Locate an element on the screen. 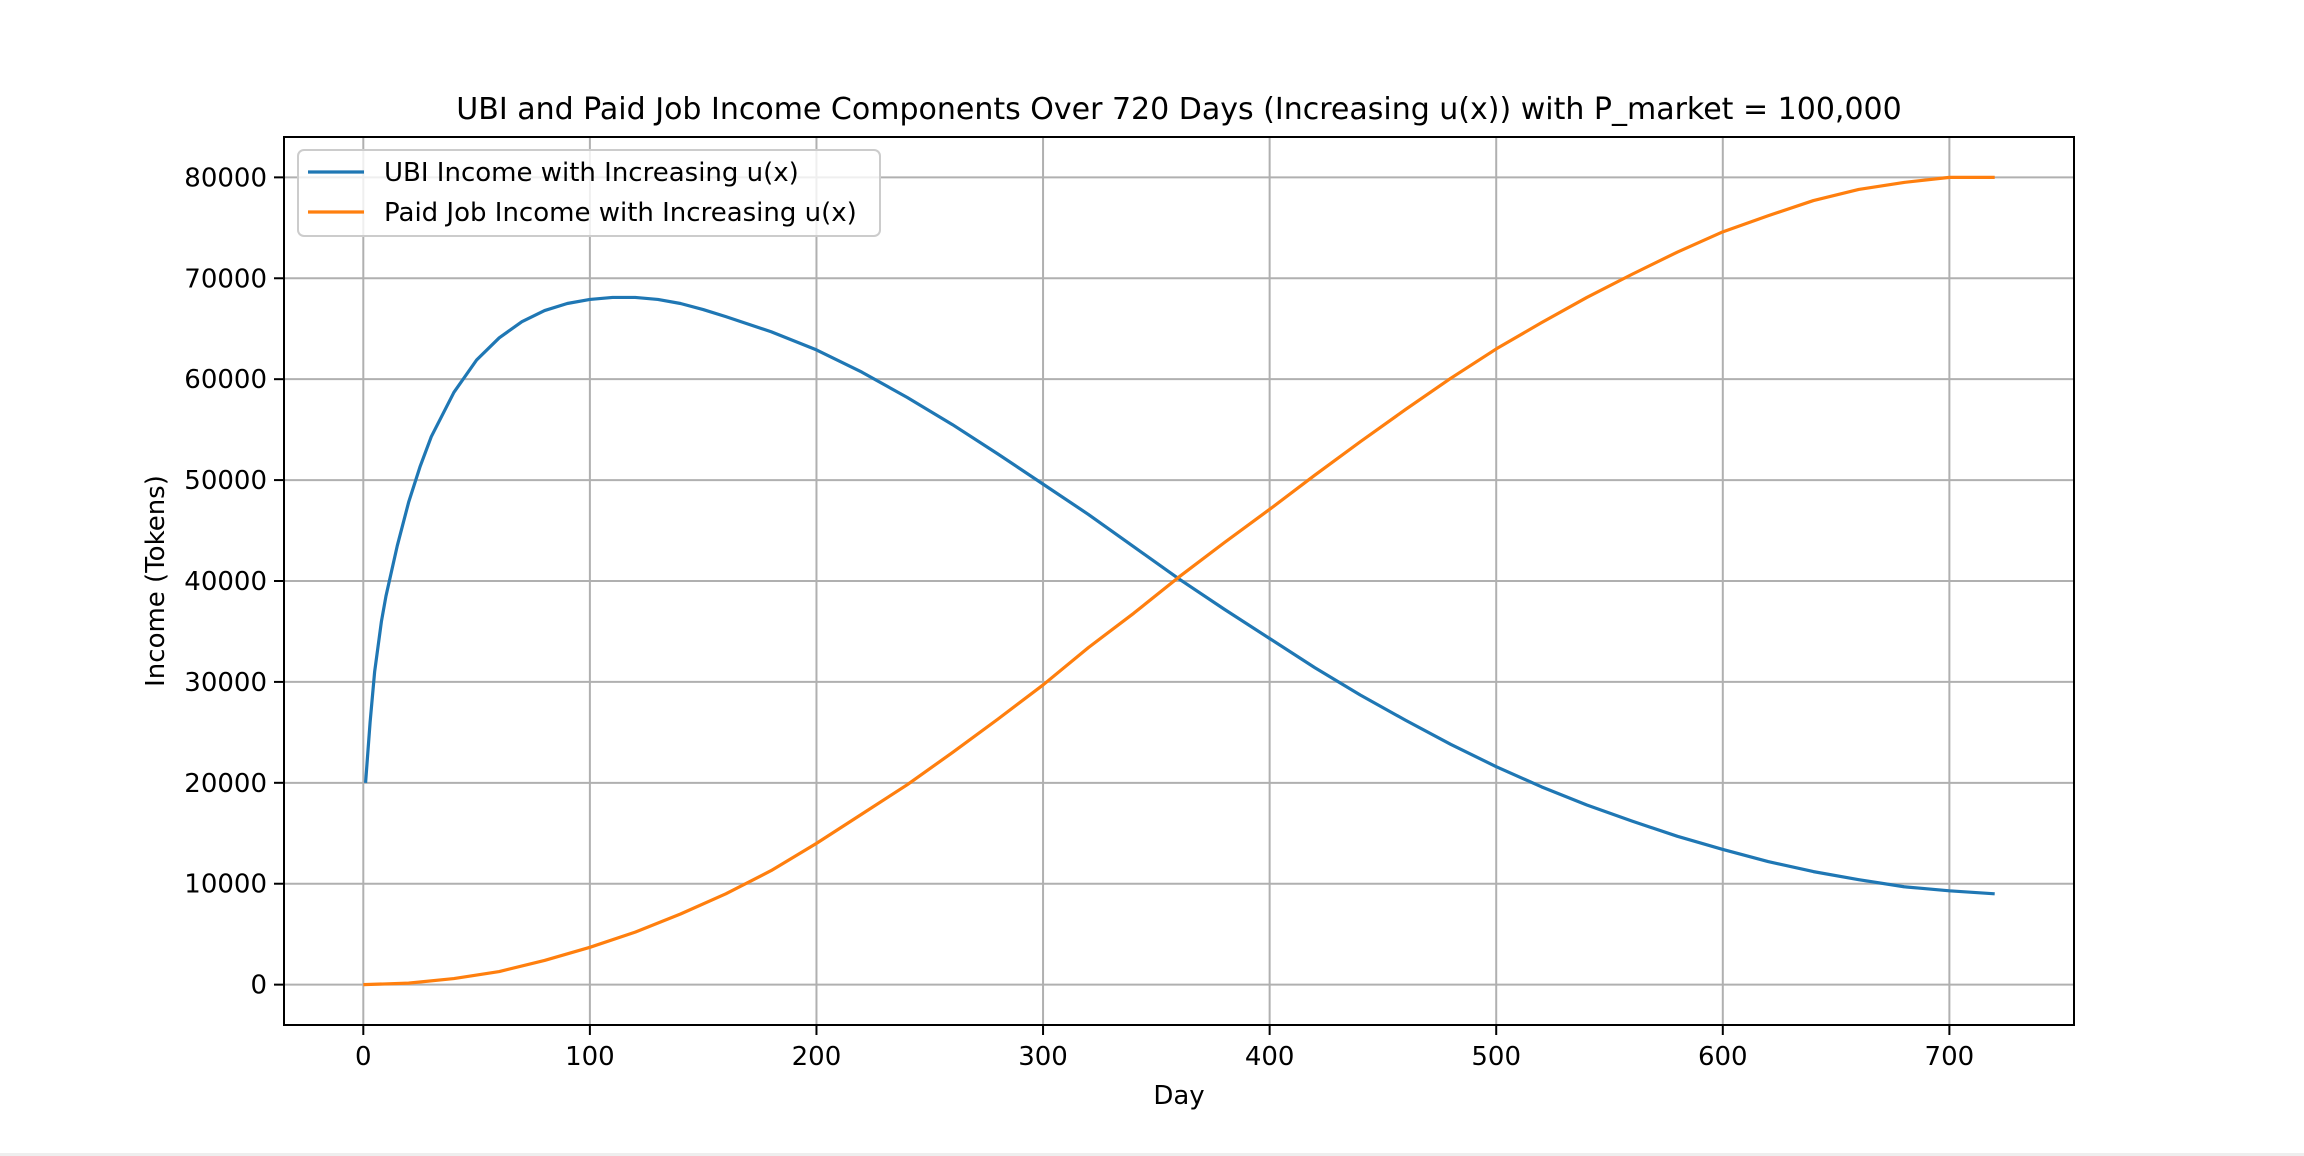 This screenshot has height=1156, width=2304. y-tick-label: 60000 is located at coordinates (225, 380).